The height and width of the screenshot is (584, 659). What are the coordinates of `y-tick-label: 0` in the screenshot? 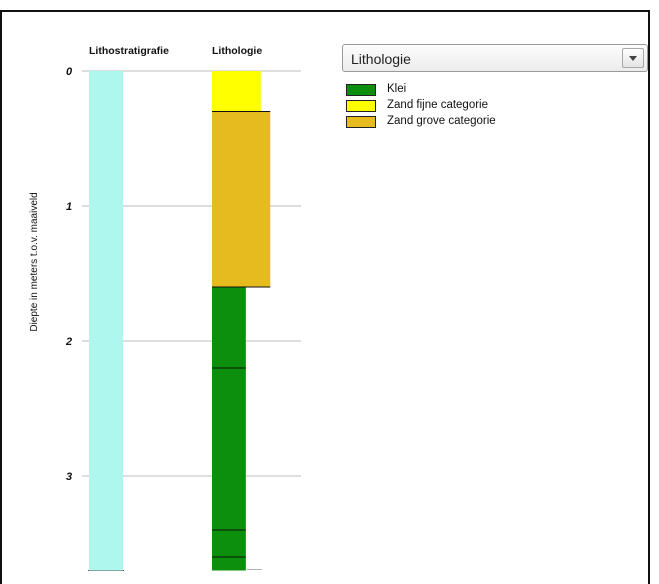 It's located at (69, 72).